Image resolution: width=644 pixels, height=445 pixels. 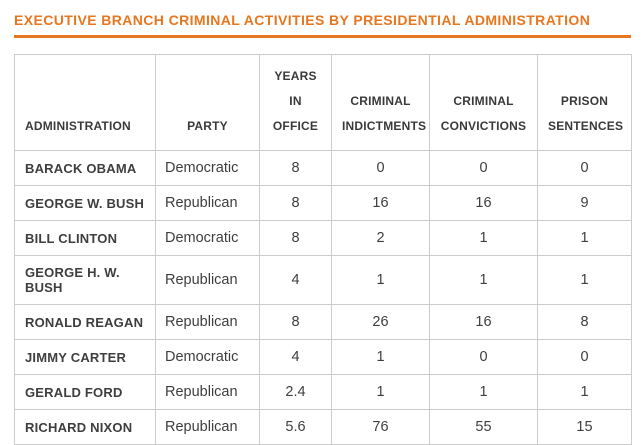 I want to click on table-row: JIMMY CARTER Democratic 4 1 0 0, so click(x=323, y=357).